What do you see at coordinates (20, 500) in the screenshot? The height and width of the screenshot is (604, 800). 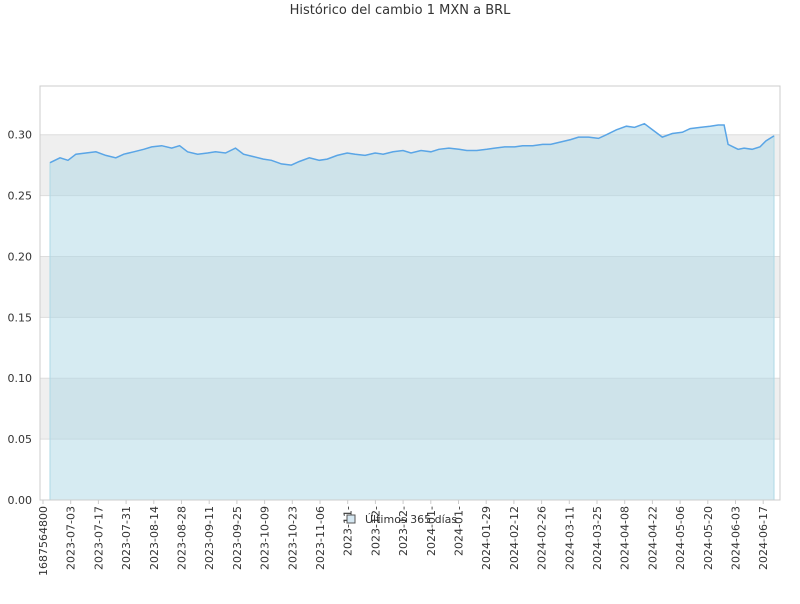 I see `y-tick-label: 0.00` at bounding box center [20, 500].